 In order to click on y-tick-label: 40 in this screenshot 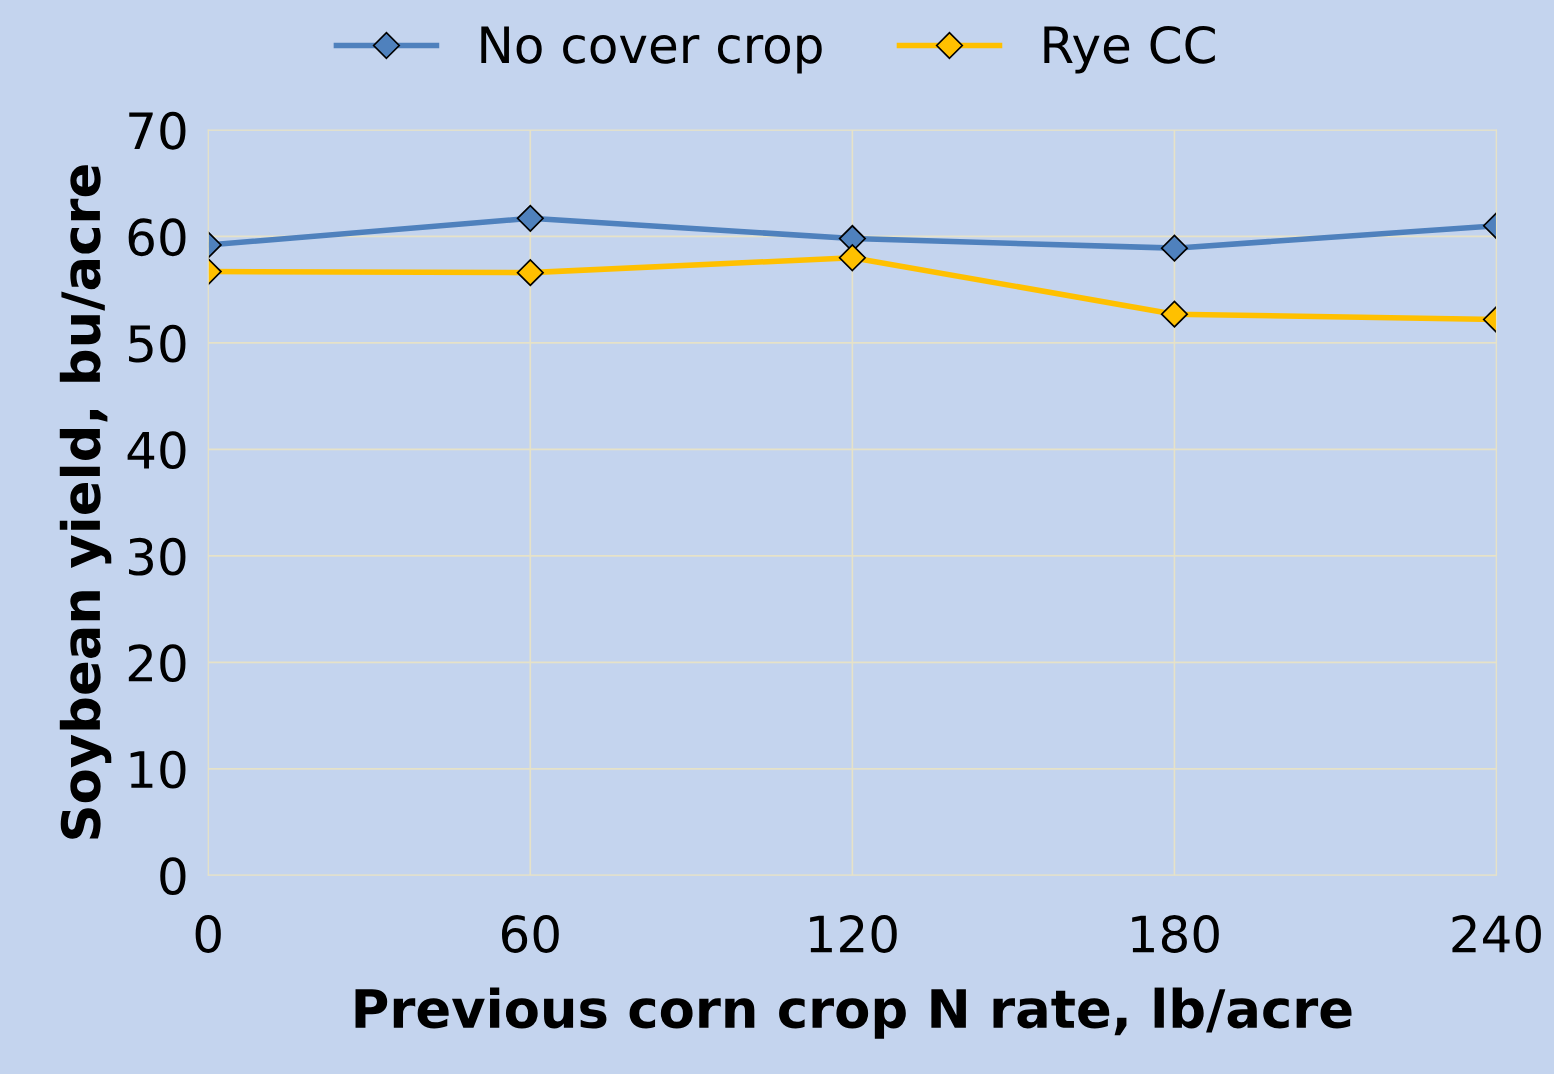, I will do `click(156, 450)`.